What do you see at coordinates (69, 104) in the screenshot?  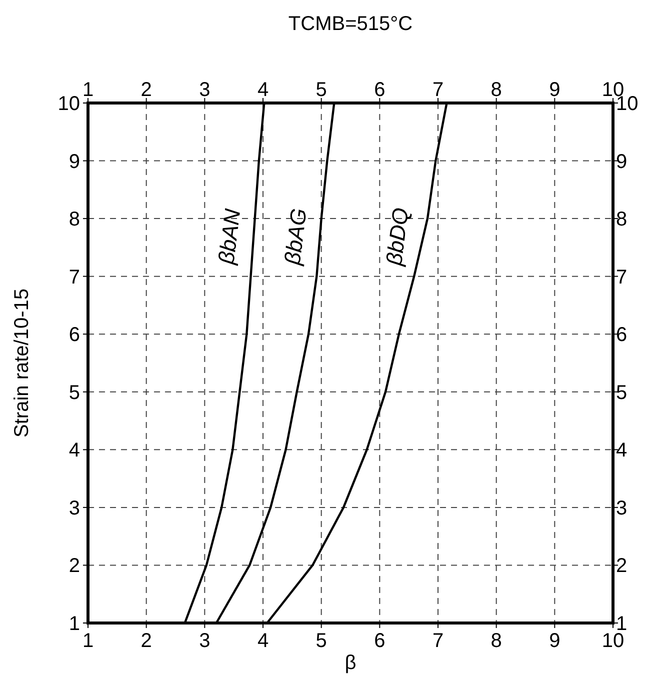 I see `y-tick-label: 10` at bounding box center [69, 104].